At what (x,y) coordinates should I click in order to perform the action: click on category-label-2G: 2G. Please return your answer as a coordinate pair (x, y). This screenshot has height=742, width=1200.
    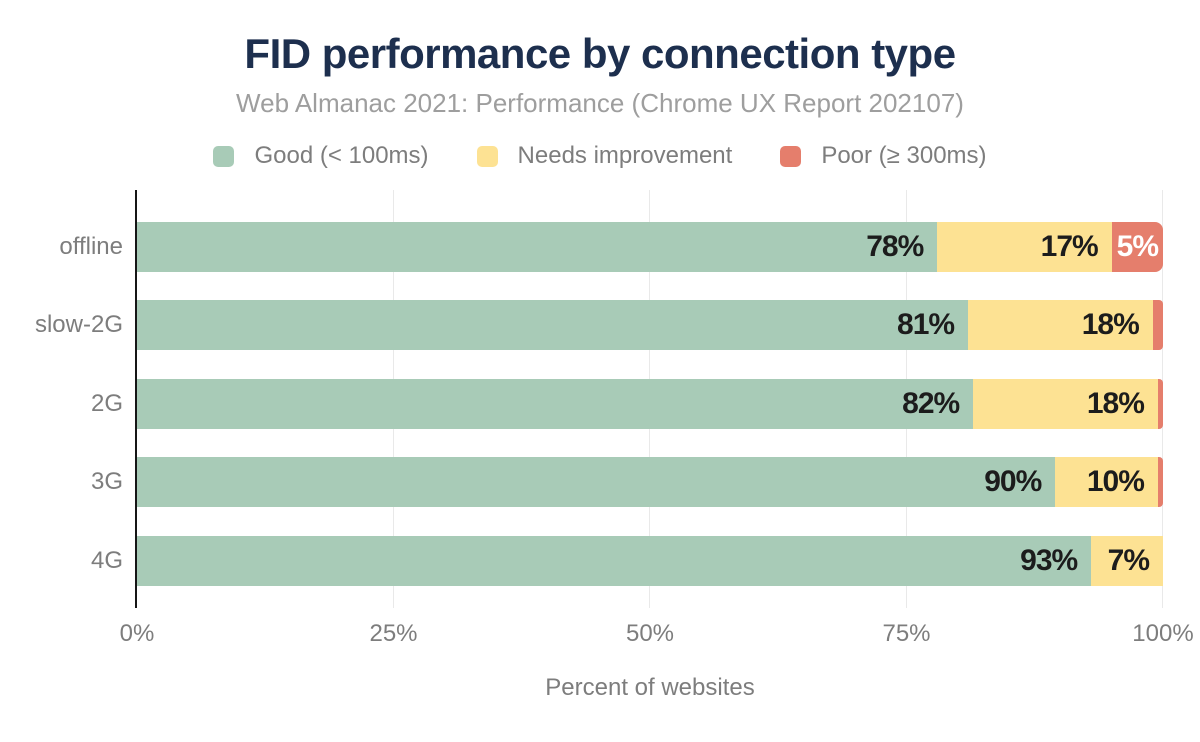
    Looking at the image, I should click on (106, 403).